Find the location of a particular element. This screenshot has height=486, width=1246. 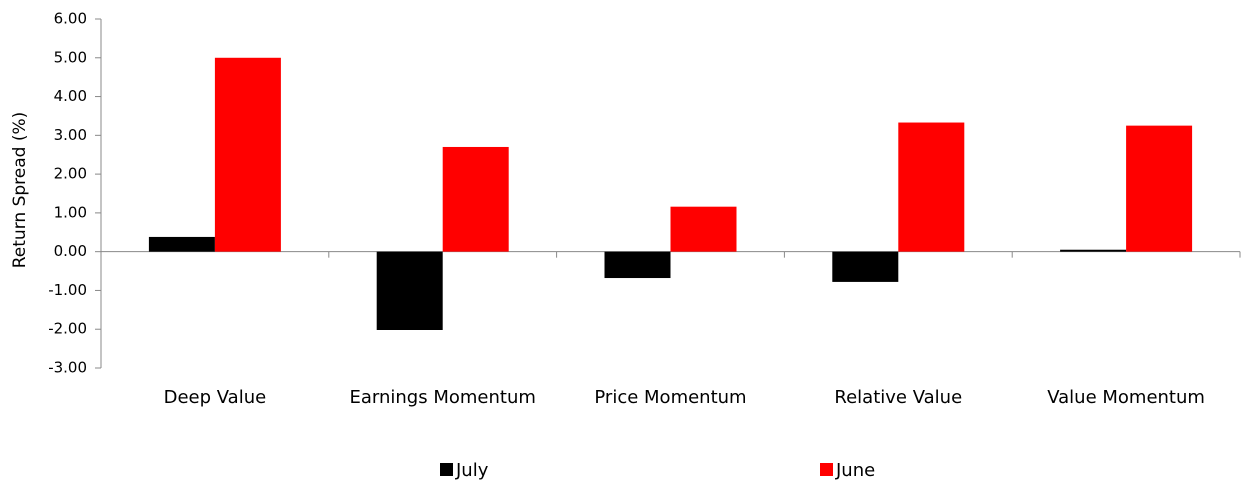

y-tick-label: 4.00 is located at coordinates (70, 96).